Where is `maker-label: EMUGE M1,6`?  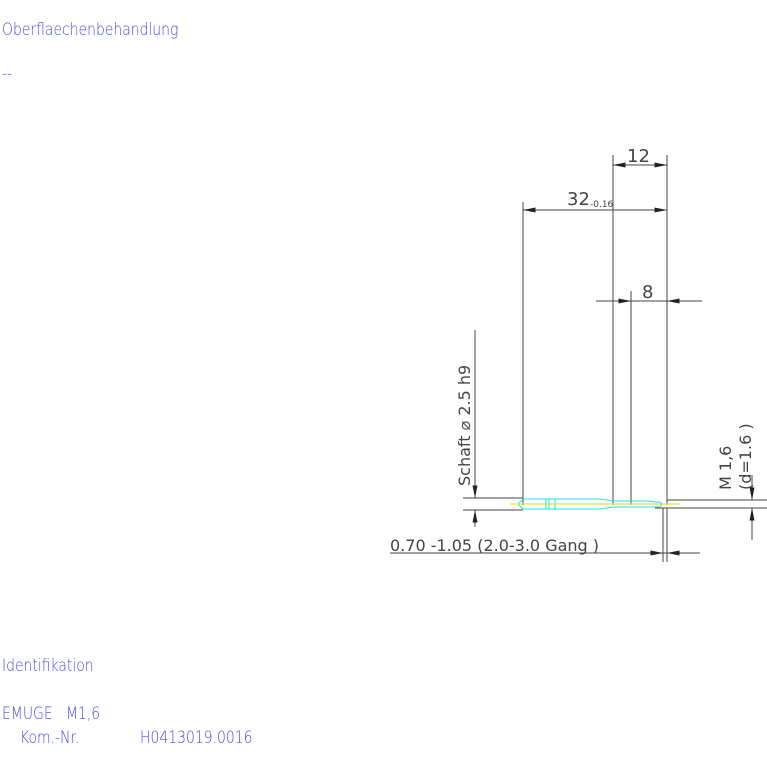 maker-label: EMUGE M1,6 is located at coordinates (51, 714).